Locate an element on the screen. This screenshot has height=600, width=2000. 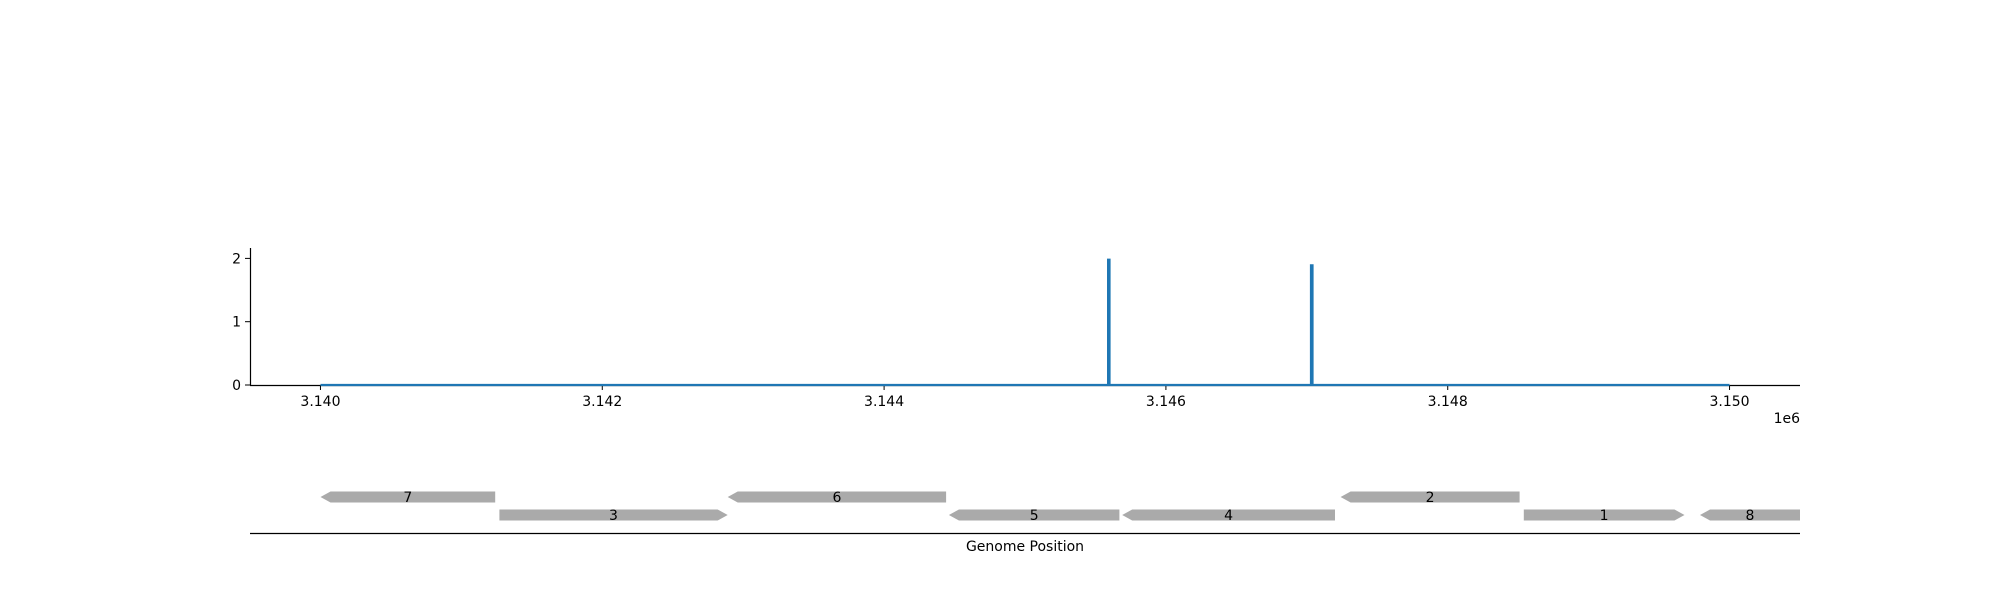
y-tick-label: 2 is located at coordinates (236, 259).